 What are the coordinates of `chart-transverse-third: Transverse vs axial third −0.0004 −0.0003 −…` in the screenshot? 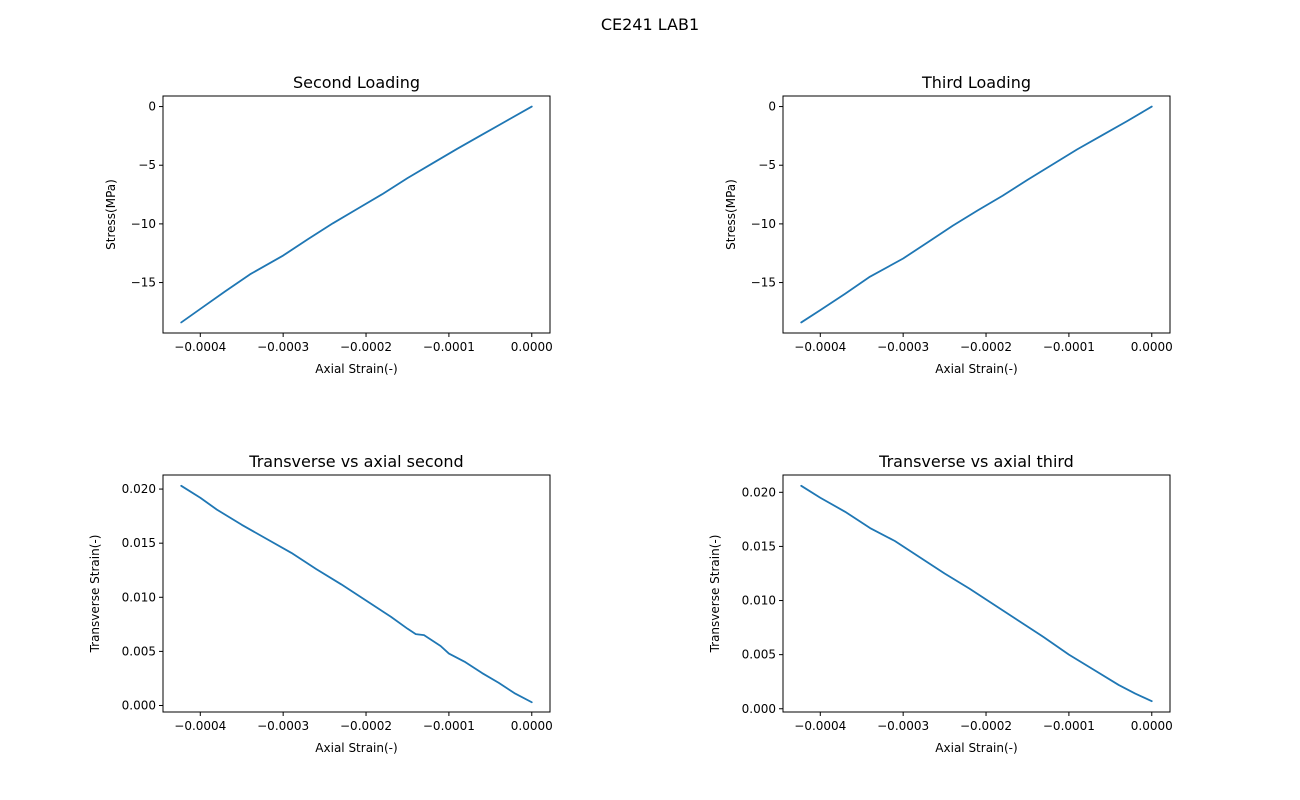 It's located at (940, 603).